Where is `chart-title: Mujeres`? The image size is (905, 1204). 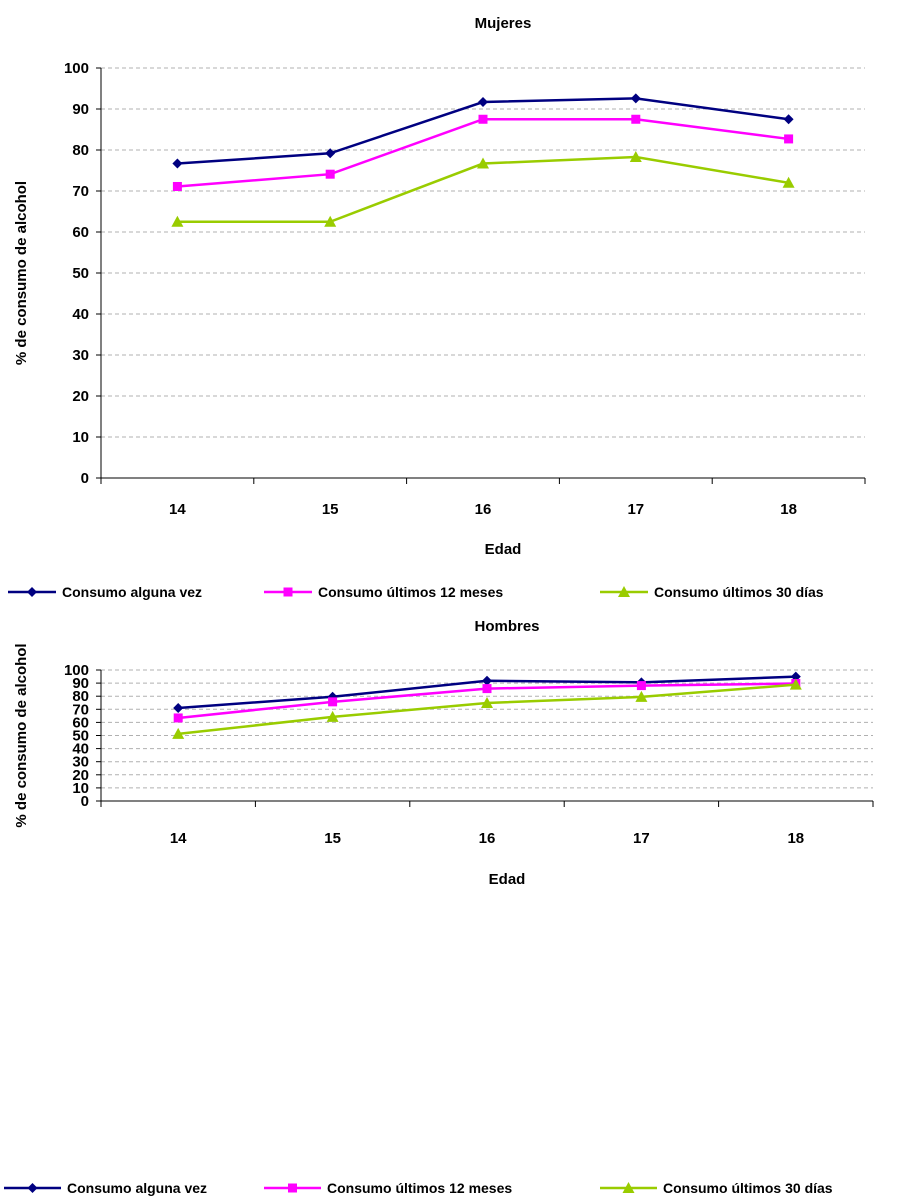
chart-title: Mujeres is located at coordinates (503, 23).